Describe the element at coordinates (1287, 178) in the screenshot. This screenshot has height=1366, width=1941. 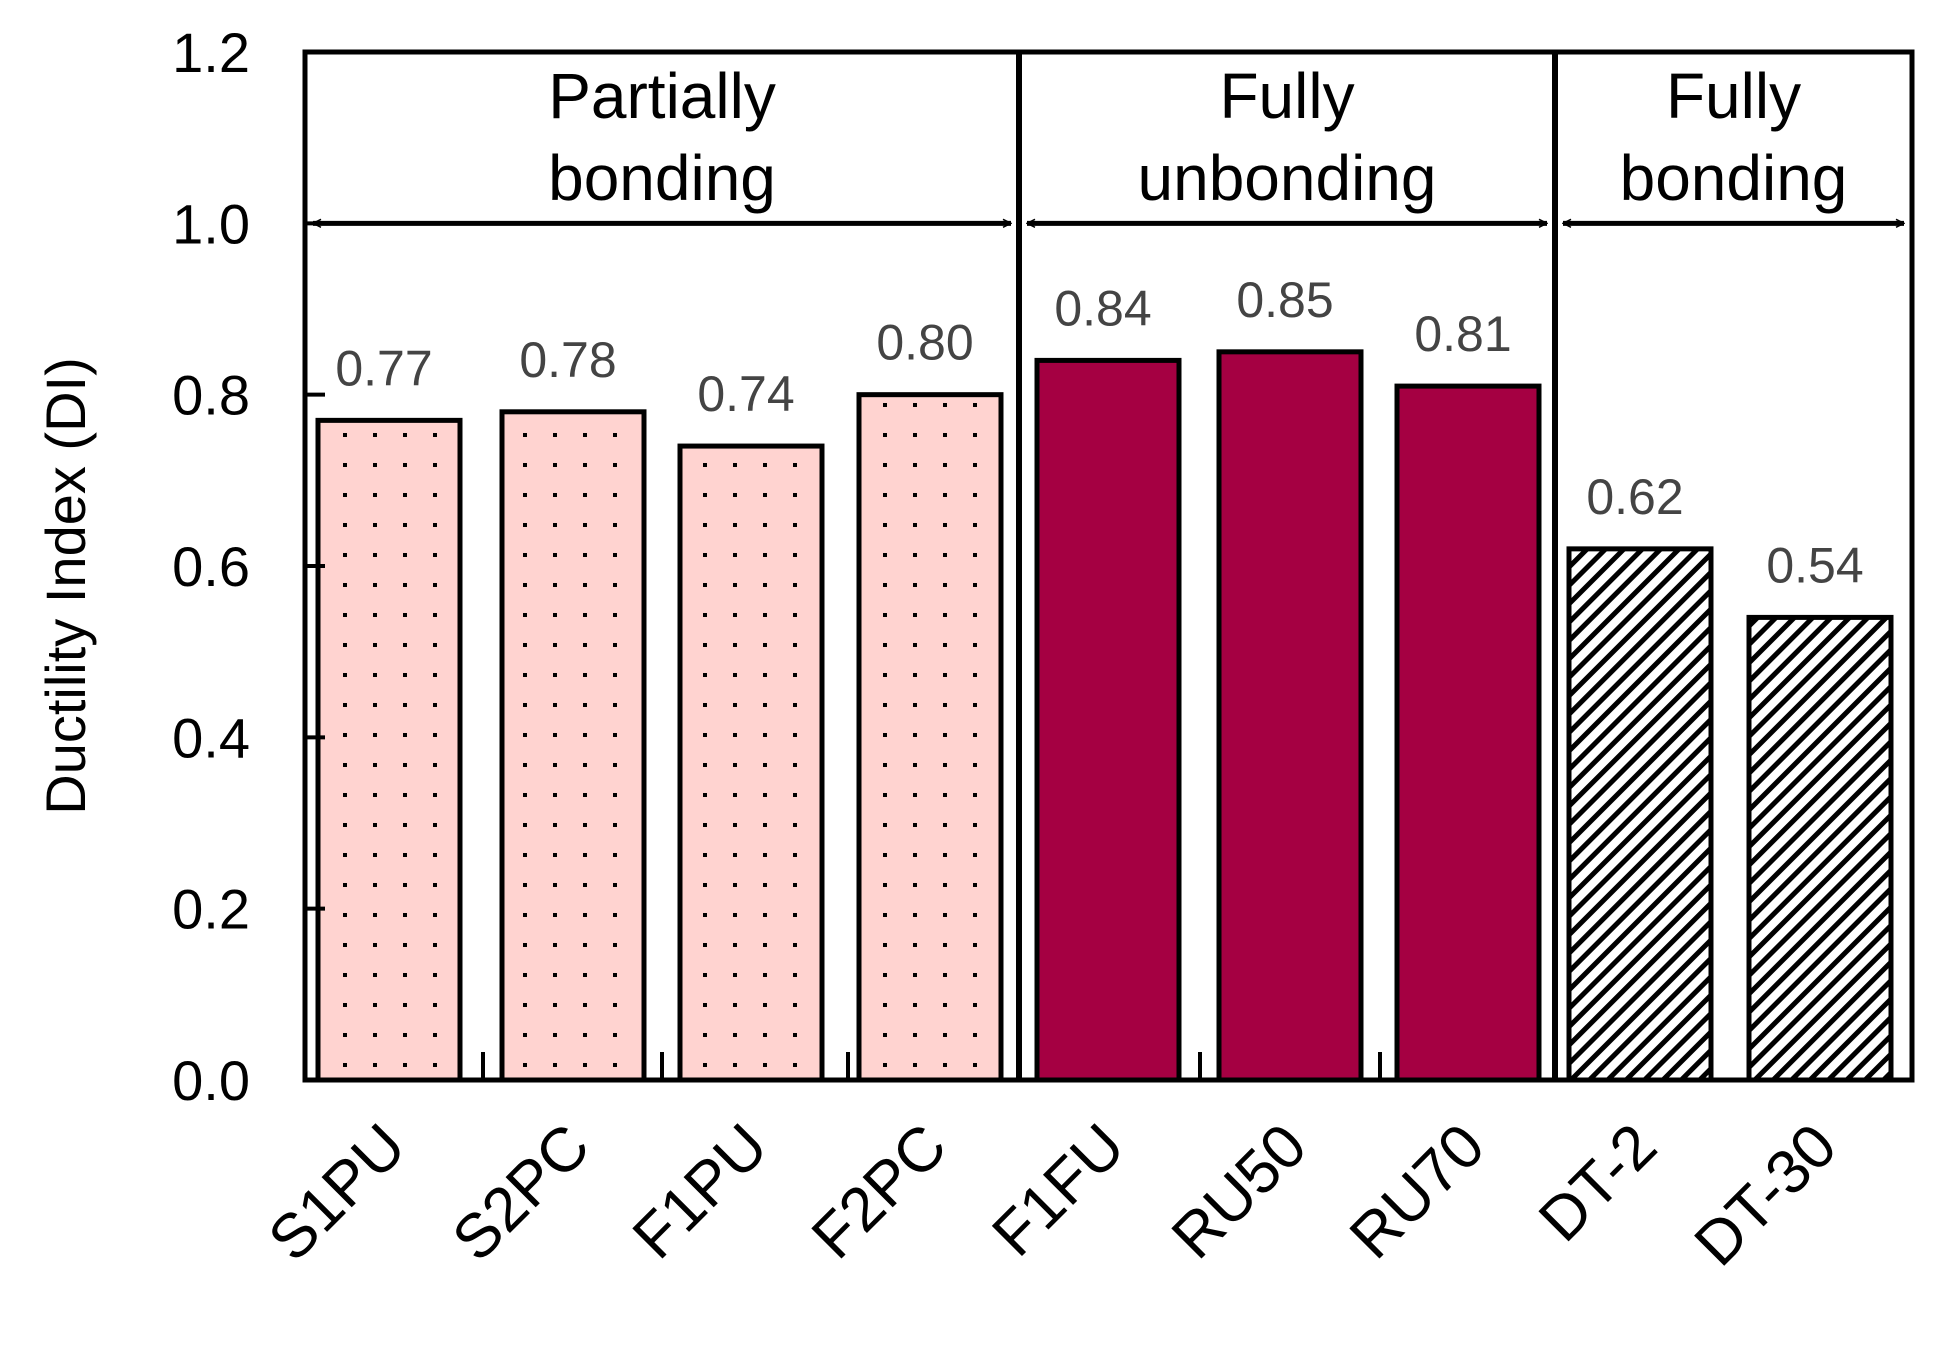
I see `group-label-line2: unbonding` at that location.